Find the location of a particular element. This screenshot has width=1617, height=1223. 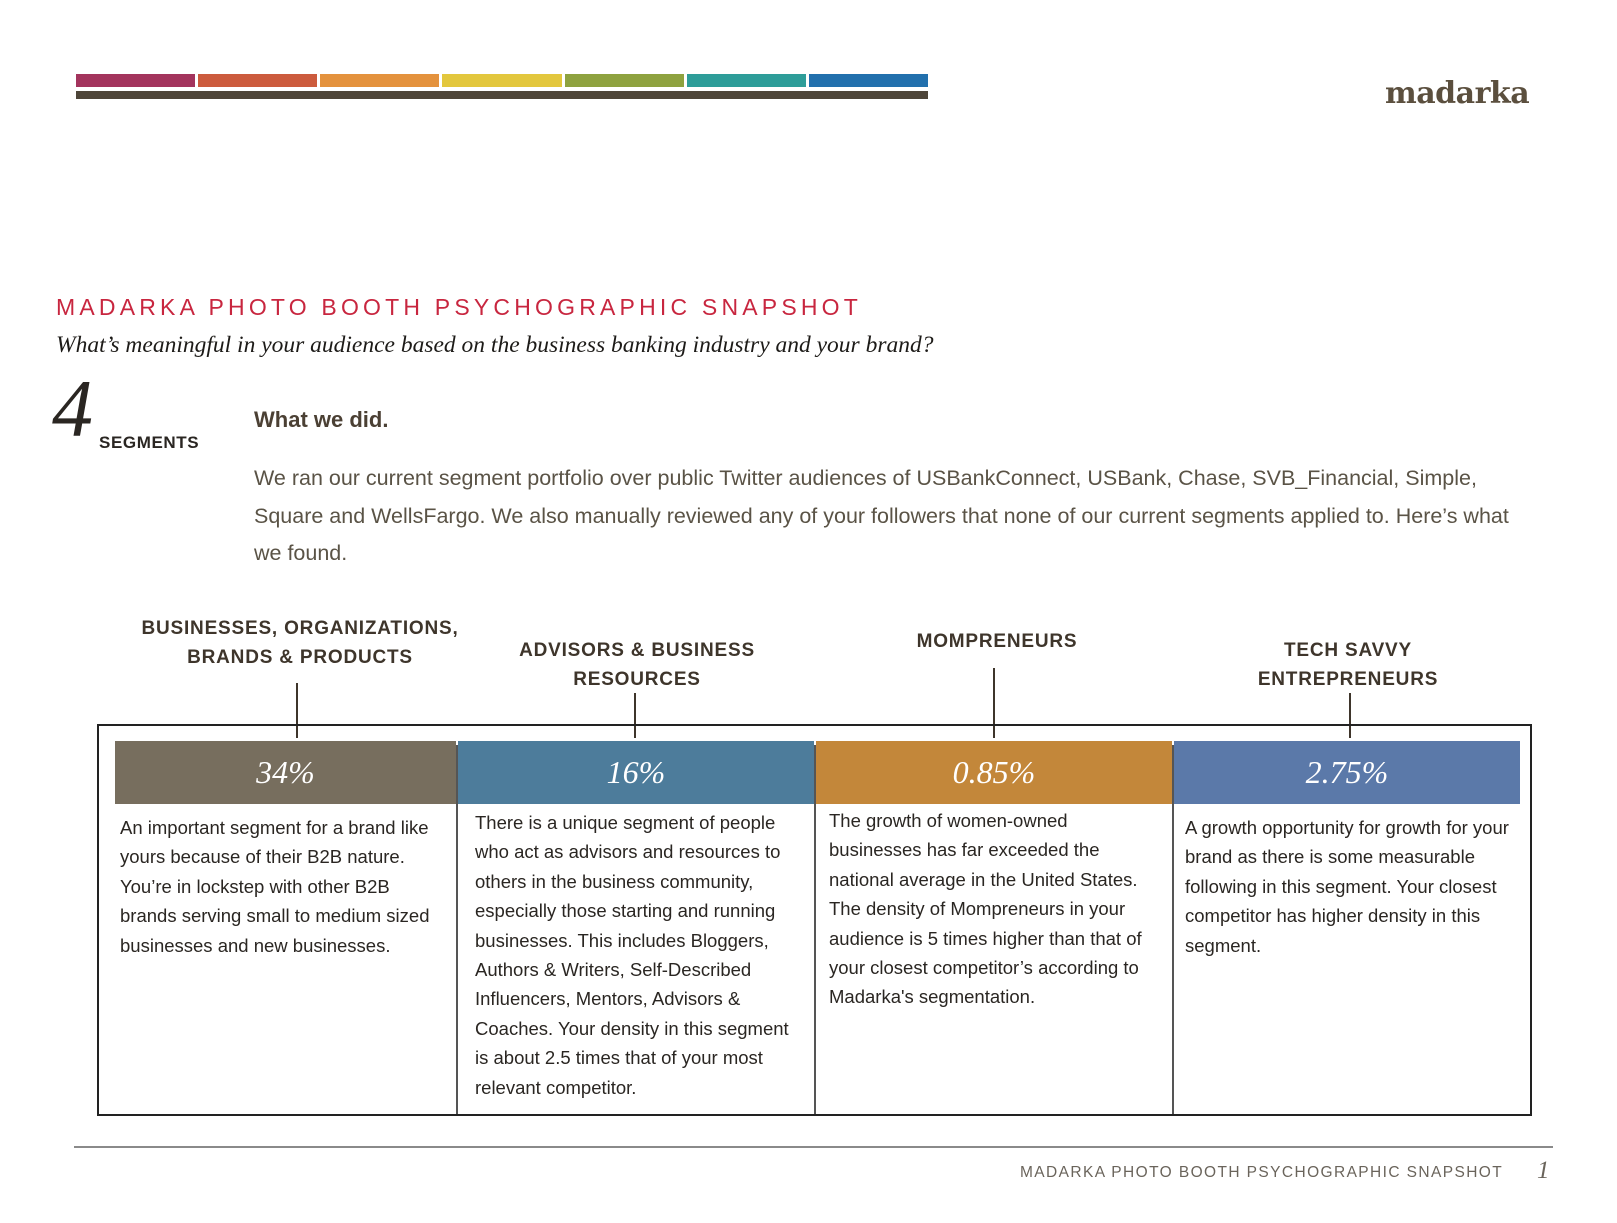

footer-rule is located at coordinates (813, 1147).